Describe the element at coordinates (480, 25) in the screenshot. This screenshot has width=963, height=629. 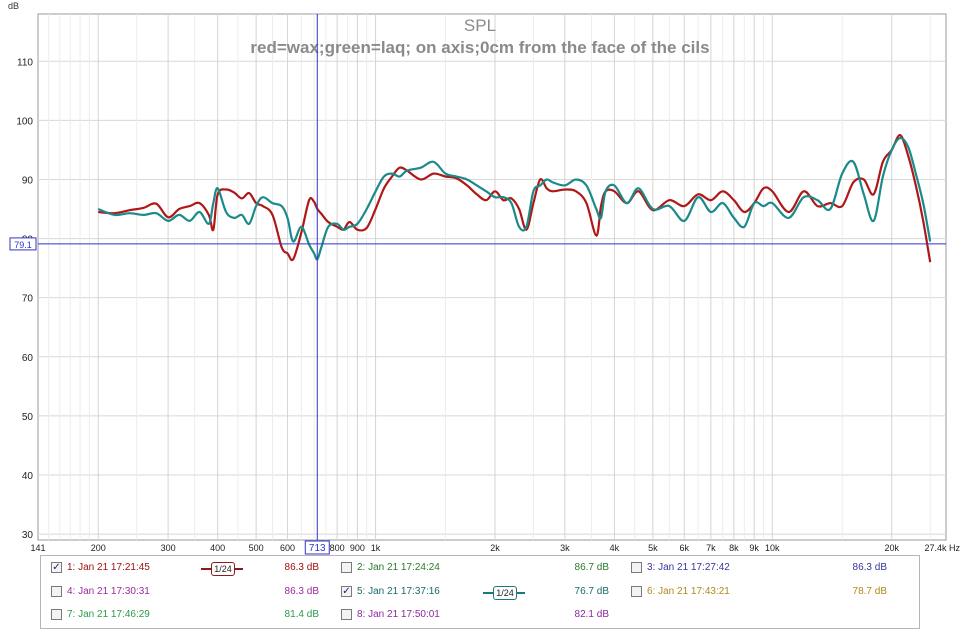
I see `chart-title: SPL` at that location.